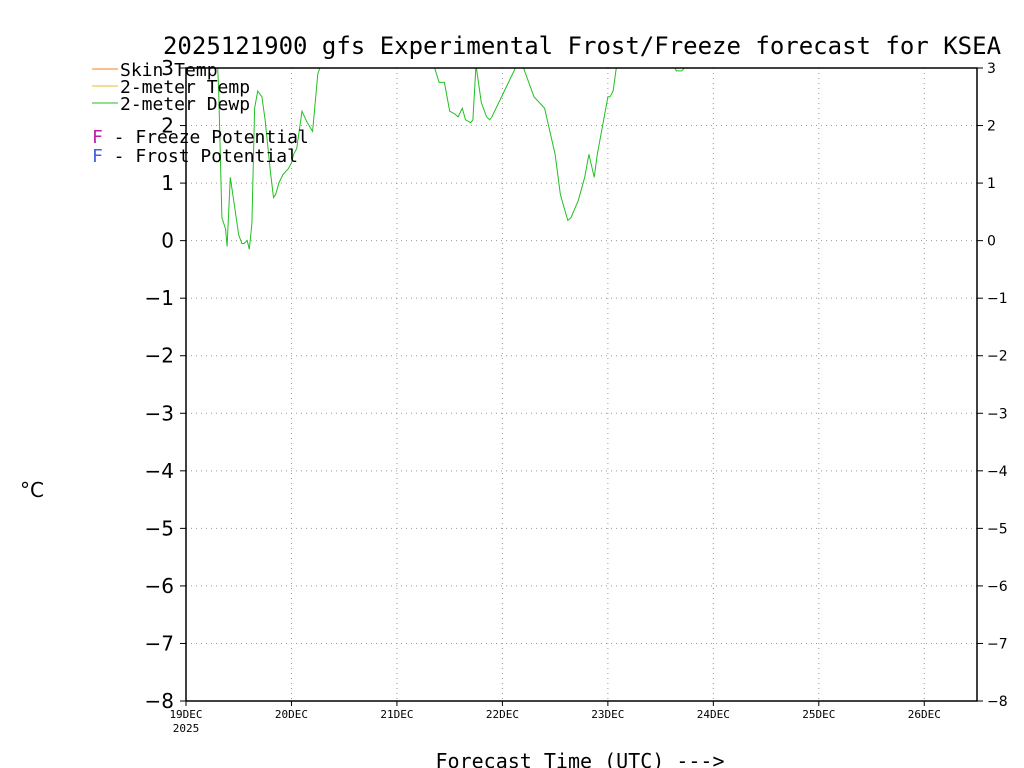  I want to click on x-year-label: 2025, so click(186, 728).